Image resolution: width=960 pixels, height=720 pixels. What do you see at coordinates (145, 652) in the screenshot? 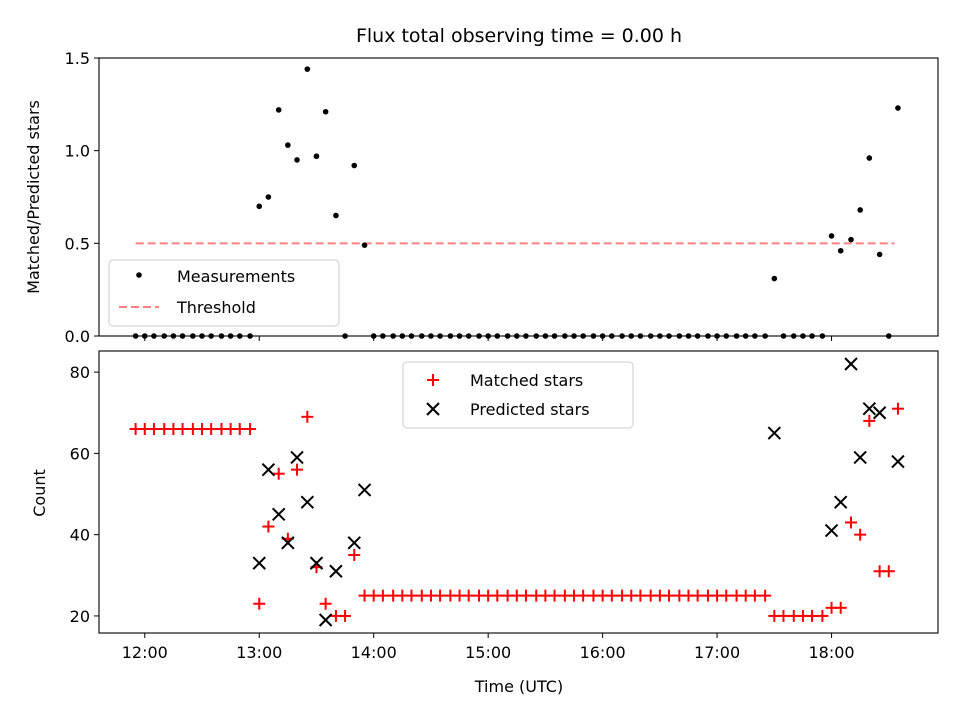
I see `x-tick-label: 12:00` at bounding box center [145, 652].